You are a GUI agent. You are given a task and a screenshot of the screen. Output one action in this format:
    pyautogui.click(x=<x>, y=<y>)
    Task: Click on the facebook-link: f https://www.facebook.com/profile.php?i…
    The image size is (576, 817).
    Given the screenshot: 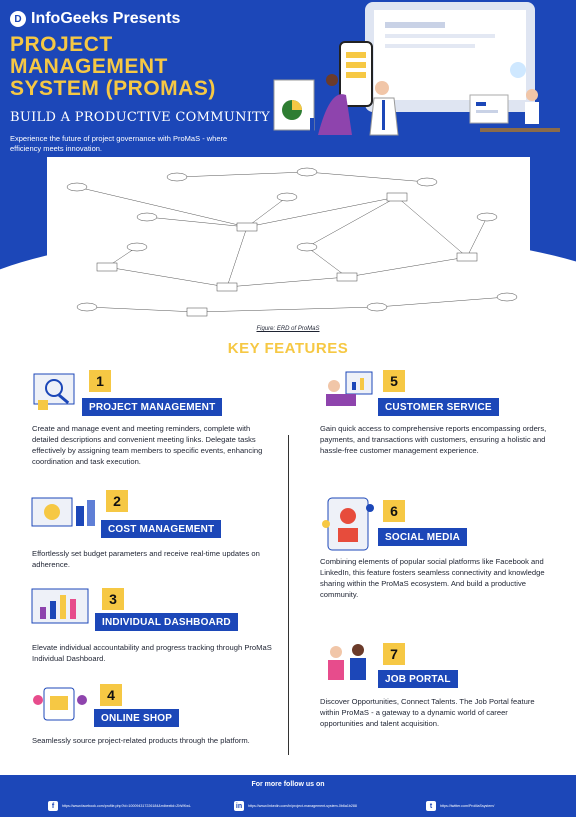 What is the action you would take?
    pyautogui.click(x=119, y=806)
    